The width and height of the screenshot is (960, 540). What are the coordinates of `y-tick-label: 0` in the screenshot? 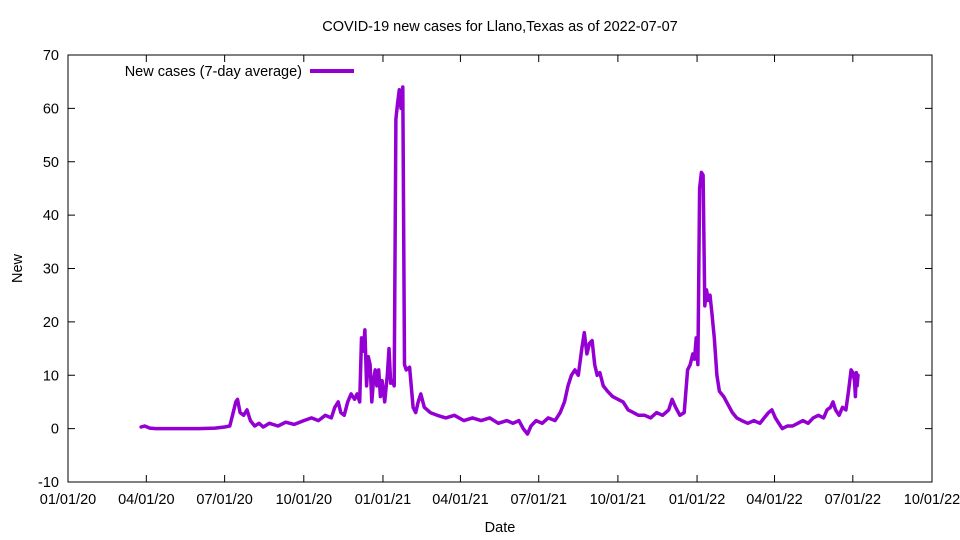 It's located at (55, 430).